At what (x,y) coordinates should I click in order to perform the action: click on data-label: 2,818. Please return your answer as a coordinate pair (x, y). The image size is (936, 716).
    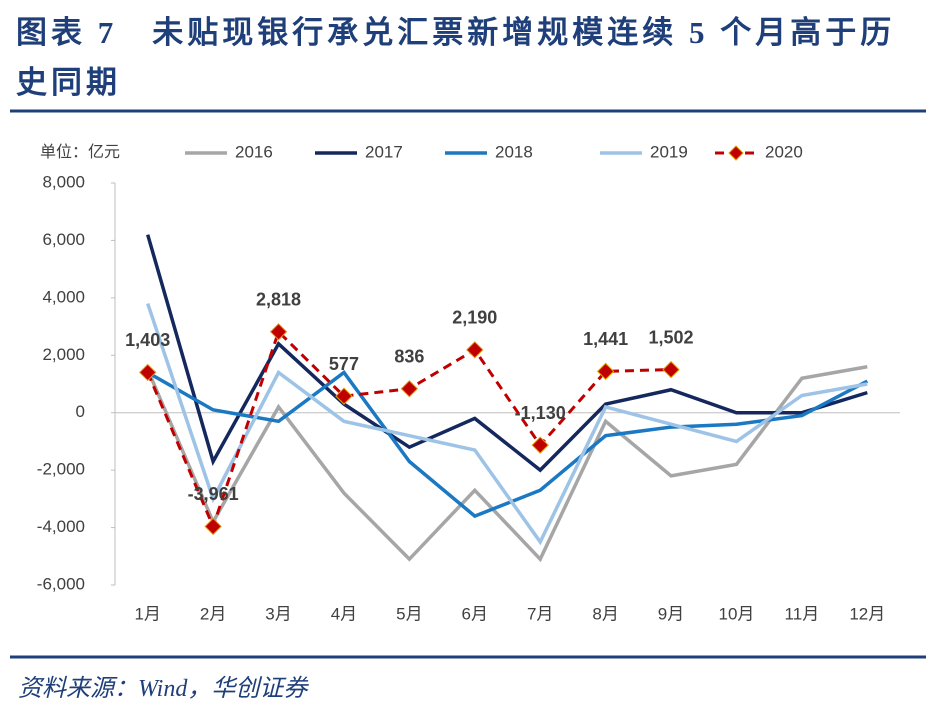
    Looking at the image, I should click on (278, 300).